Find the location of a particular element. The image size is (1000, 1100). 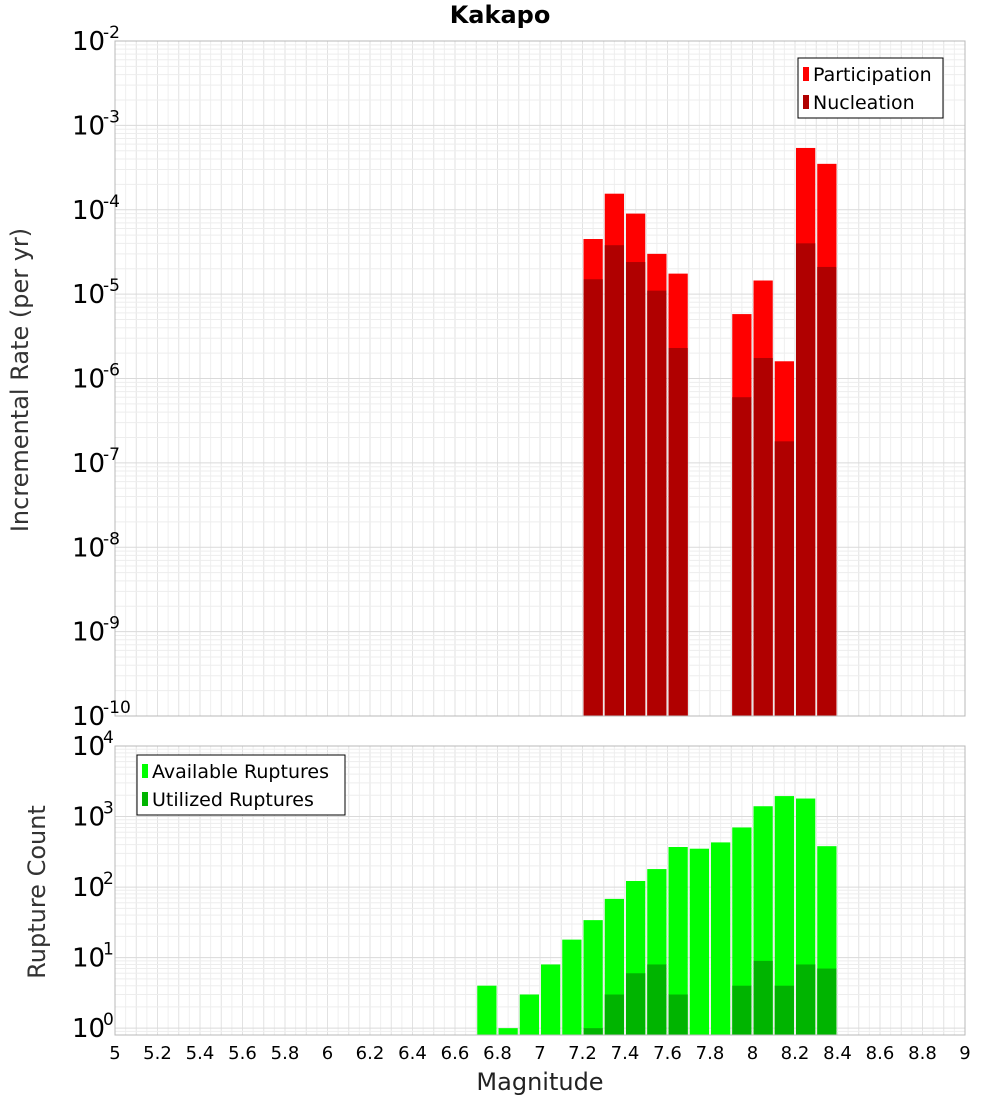

x-tick-label: 7 is located at coordinates (539, 1053).